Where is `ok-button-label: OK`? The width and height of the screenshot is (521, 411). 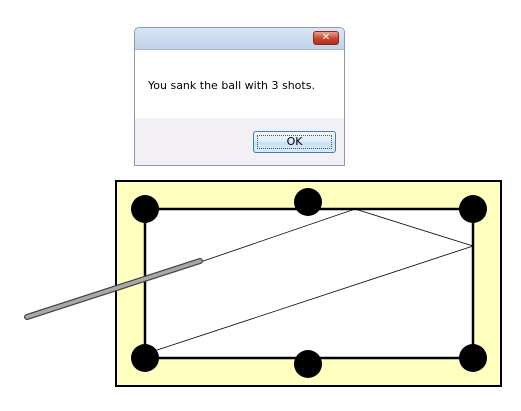 ok-button-label: OK is located at coordinates (294, 141).